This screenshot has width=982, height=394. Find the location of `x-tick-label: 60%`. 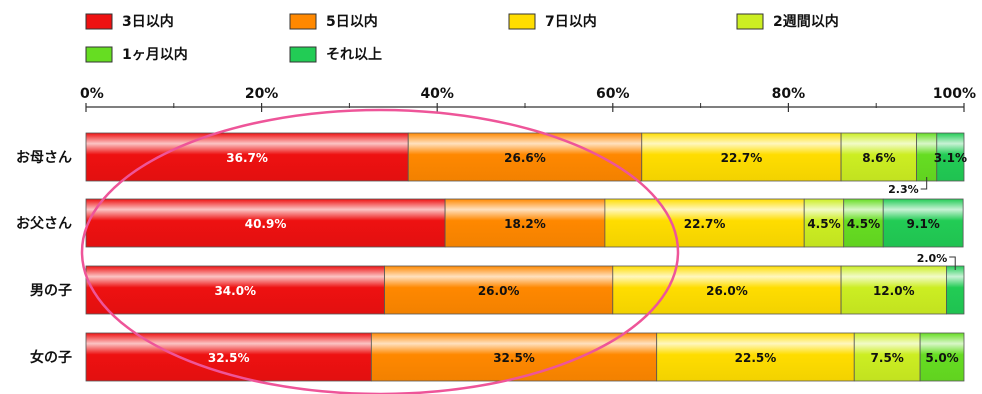

x-tick-label: 60% is located at coordinates (613, 94).